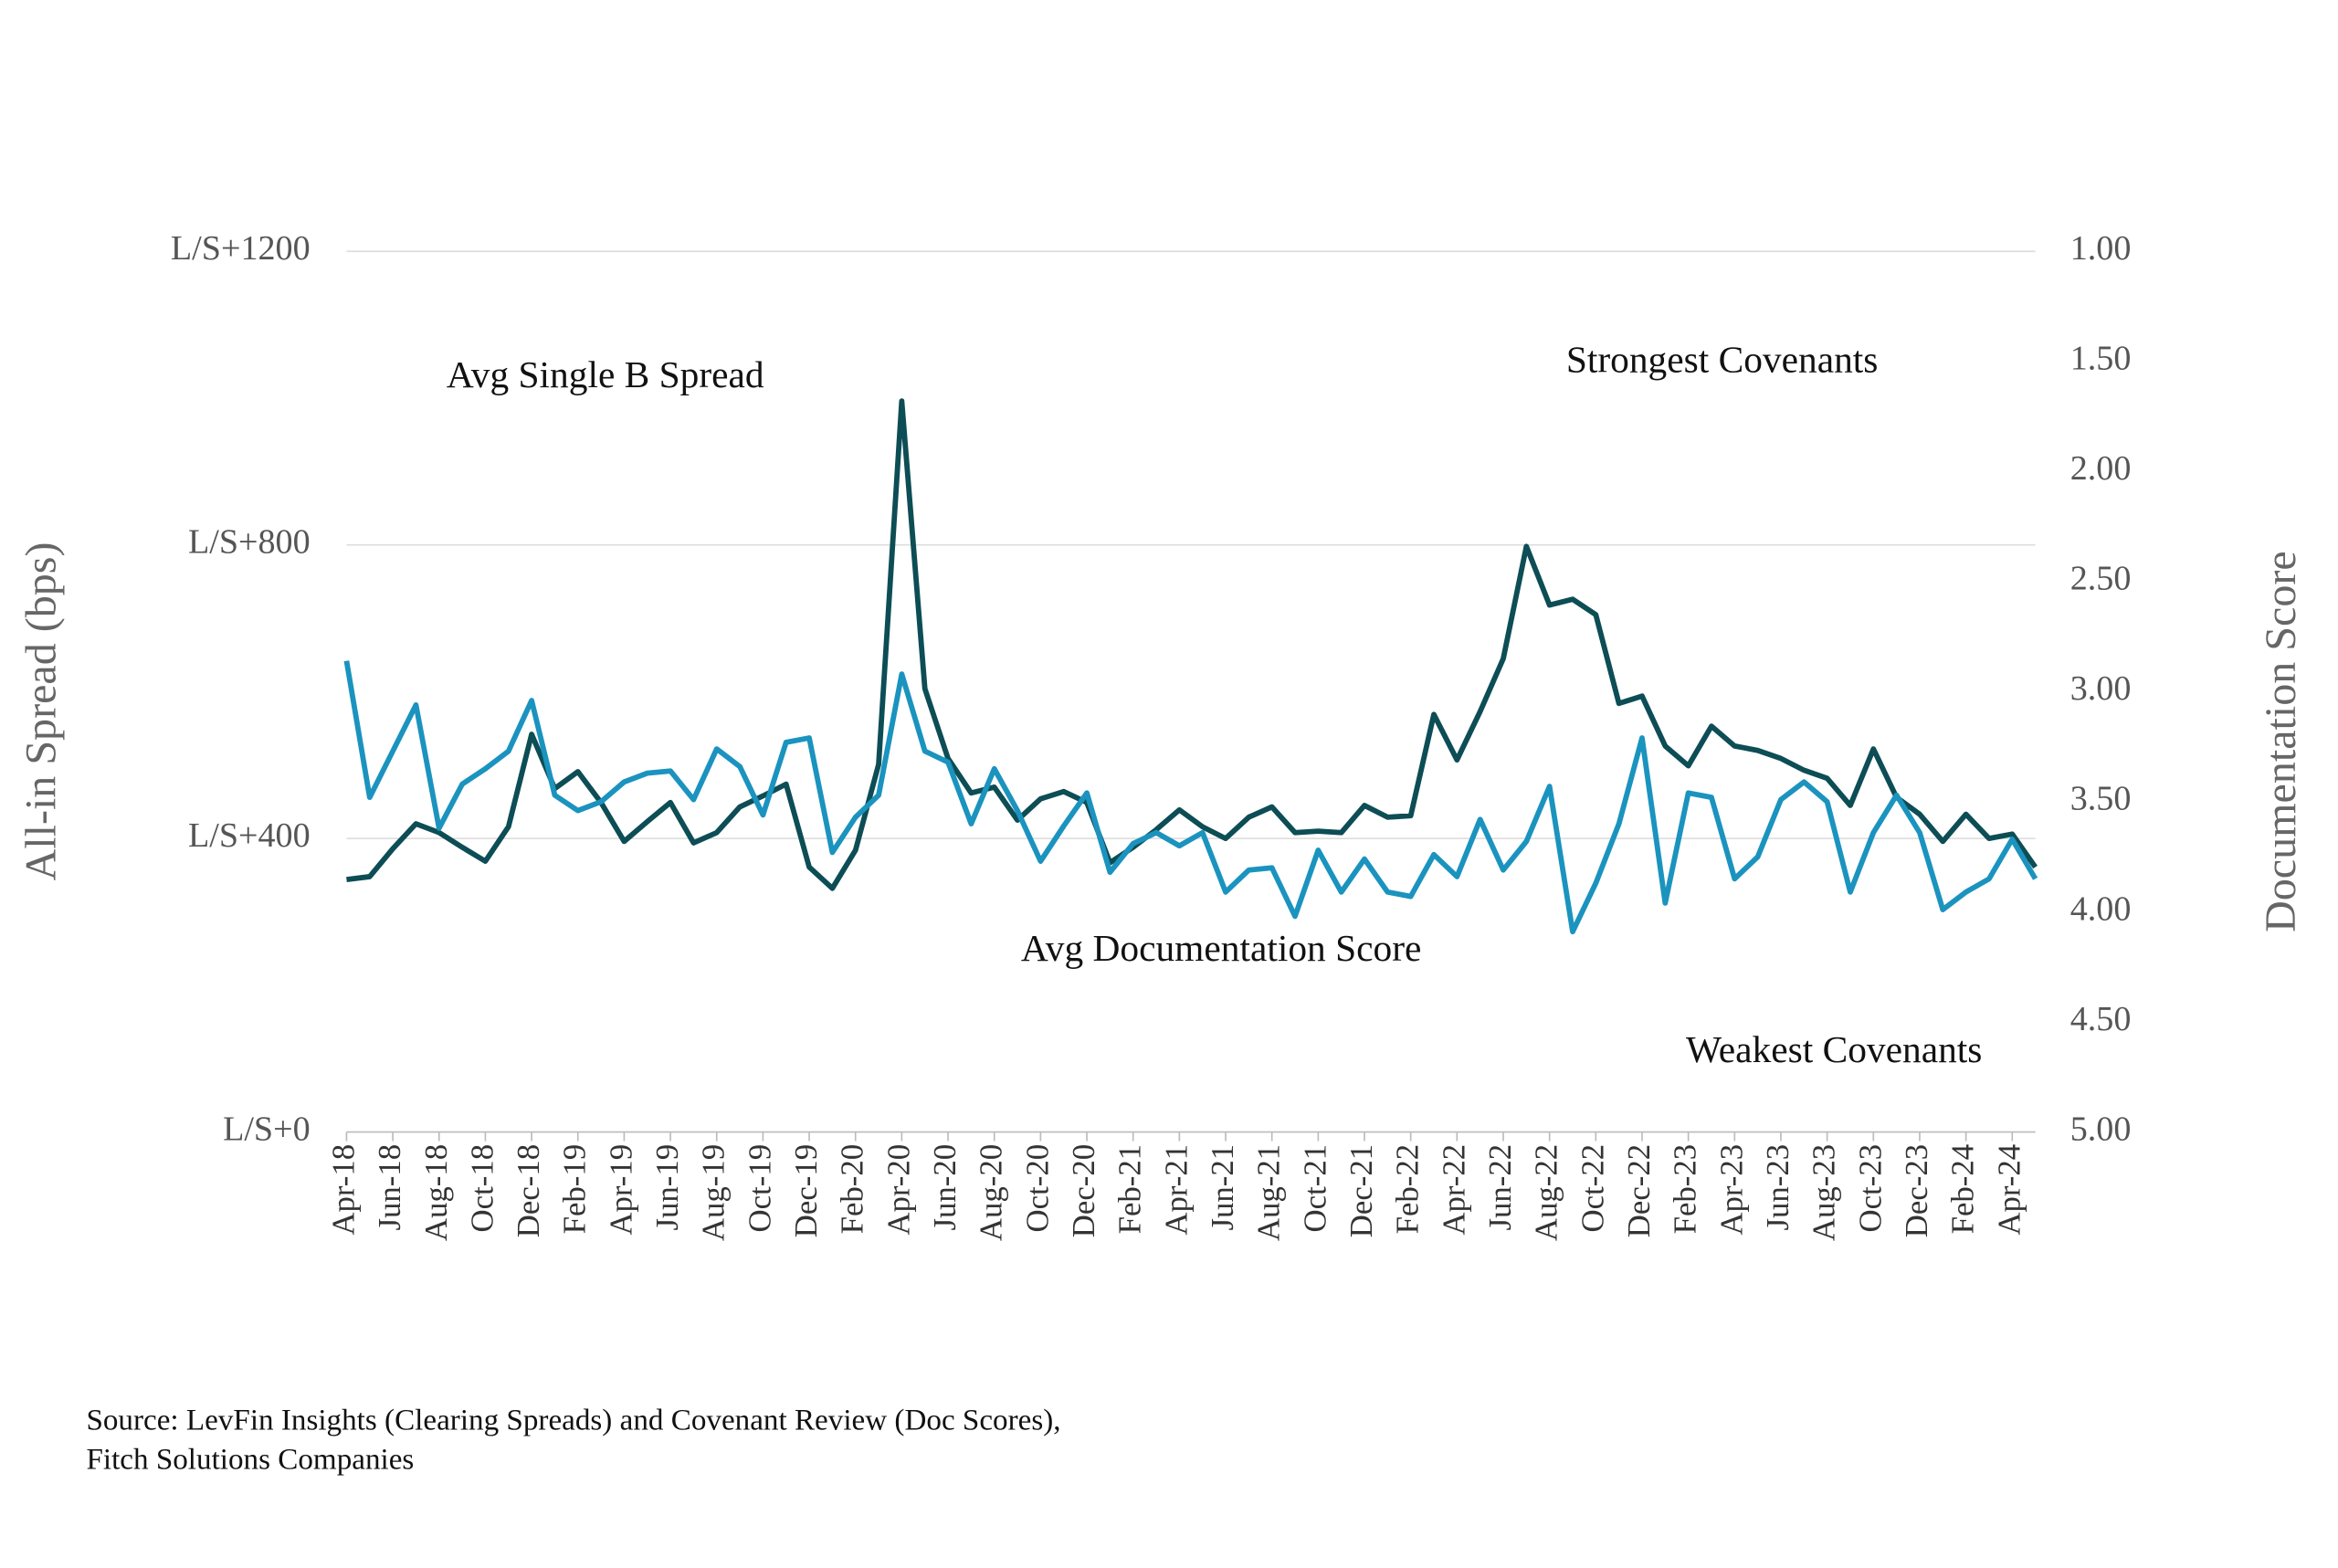 Image resolution: width=2338 pixels, height=1568 pixels. I want to click on y-tick-label: L/S+0, so click(267, 1129).